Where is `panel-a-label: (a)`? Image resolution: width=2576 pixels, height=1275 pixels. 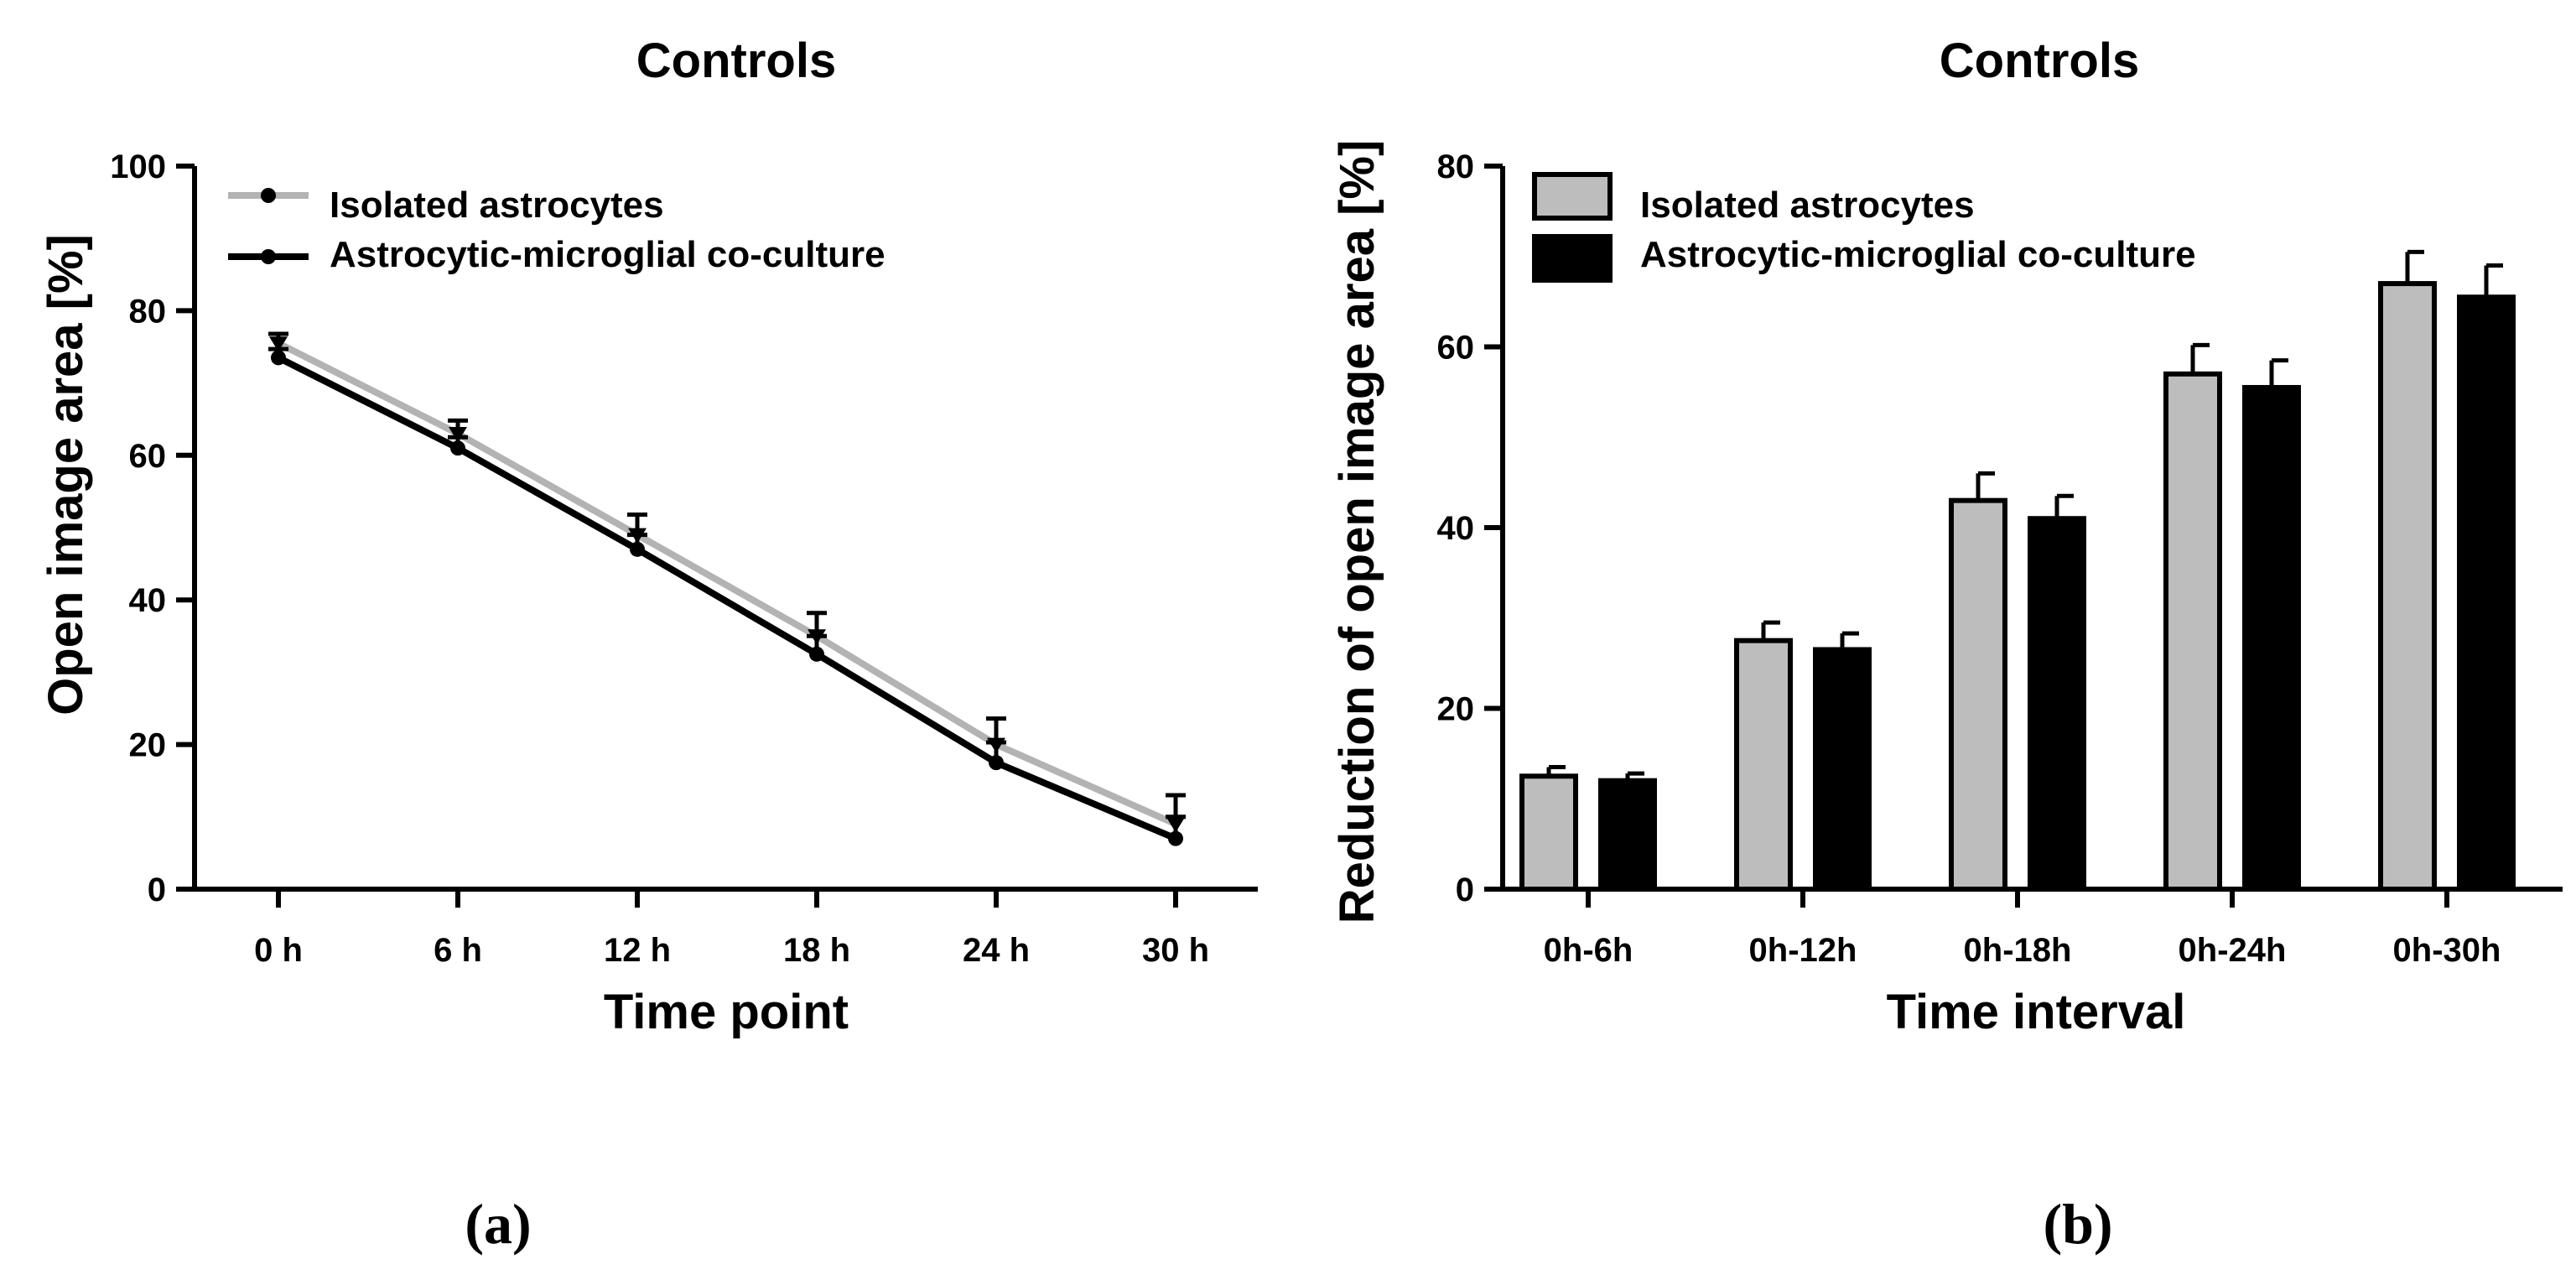 panel-a-label: (a) is located at coordinates (498, 1224).